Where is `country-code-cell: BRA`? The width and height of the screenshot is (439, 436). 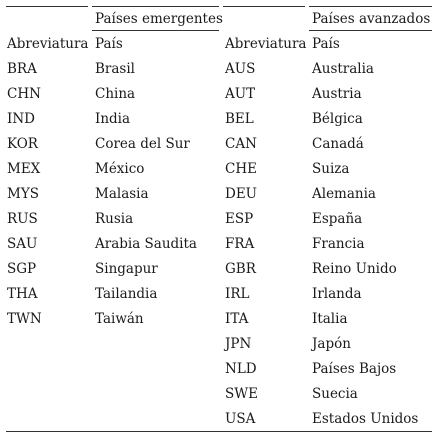
country-code-cell: BRA is located at coordinates (22, 69).